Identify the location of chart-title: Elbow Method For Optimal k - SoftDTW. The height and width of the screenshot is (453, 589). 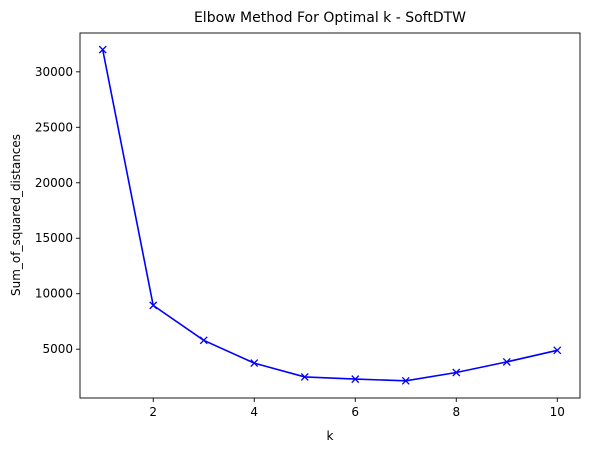
(330, 18).